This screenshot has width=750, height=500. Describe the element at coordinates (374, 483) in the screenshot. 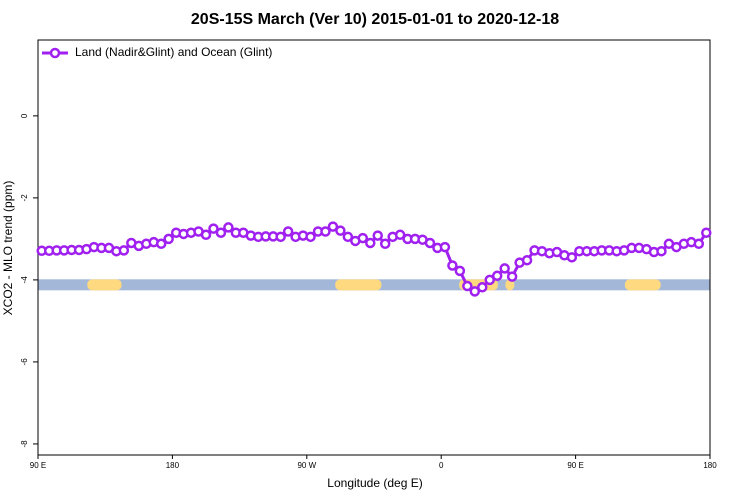

I see `x-axis-label: Longitude (deg E)` at that location.